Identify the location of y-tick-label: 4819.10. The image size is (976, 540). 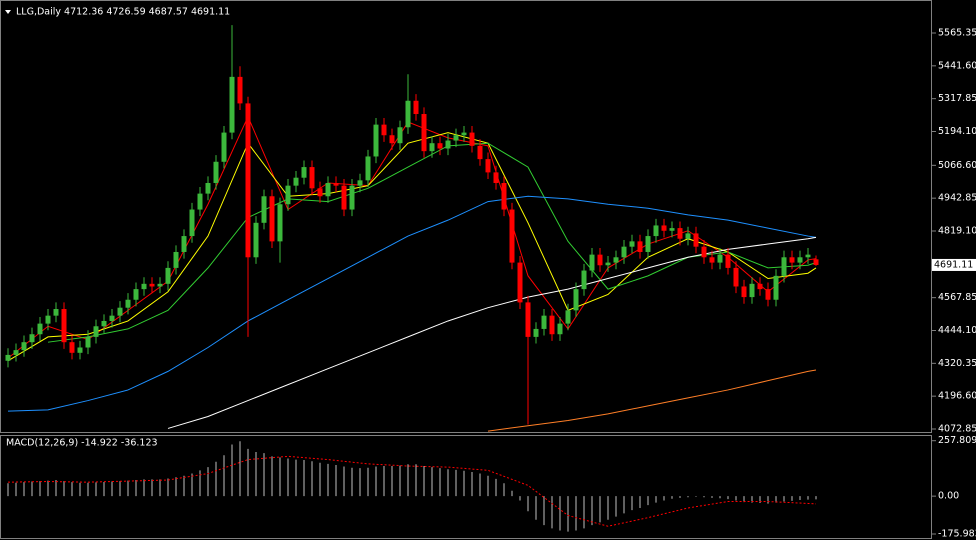
(957, 230).